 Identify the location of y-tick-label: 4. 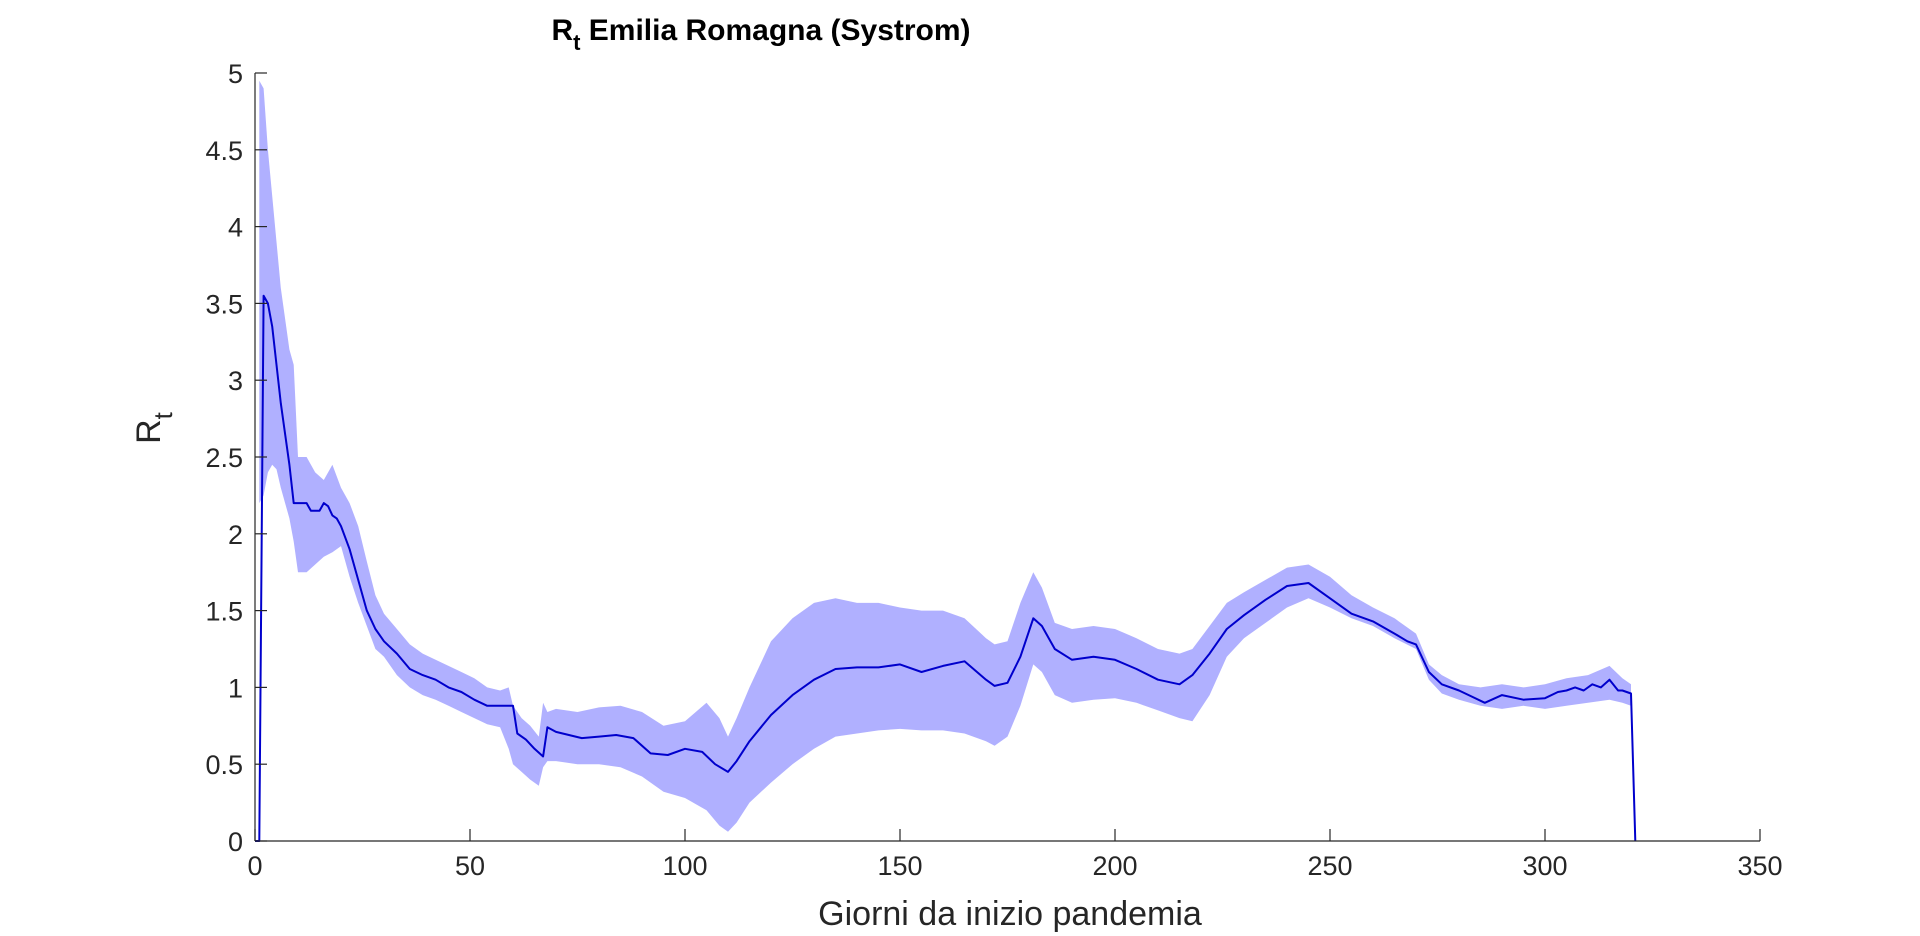
(235, 228).